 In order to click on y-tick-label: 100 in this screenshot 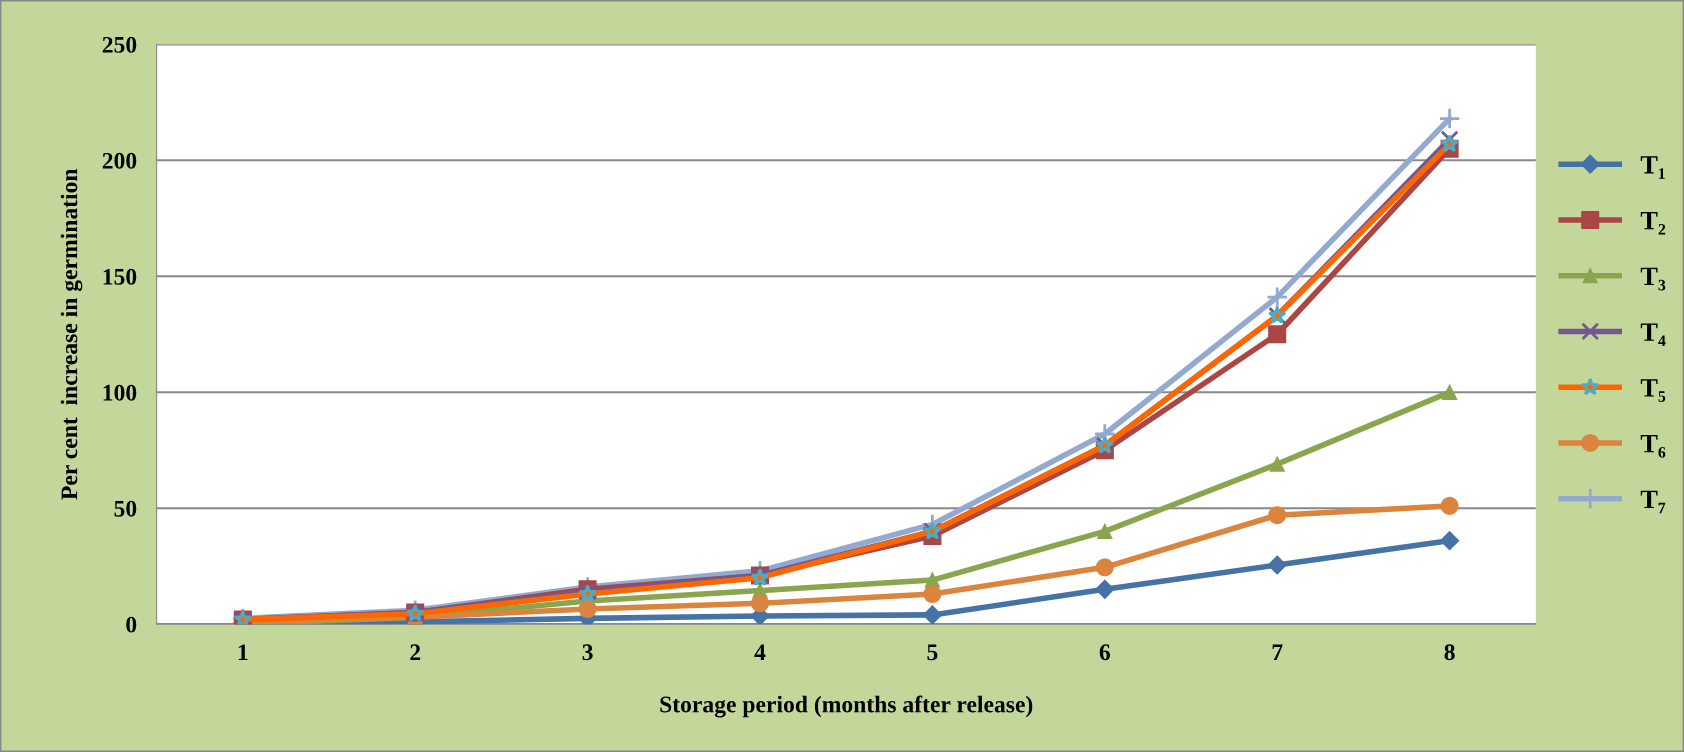, I will do `click(120, 392)`.